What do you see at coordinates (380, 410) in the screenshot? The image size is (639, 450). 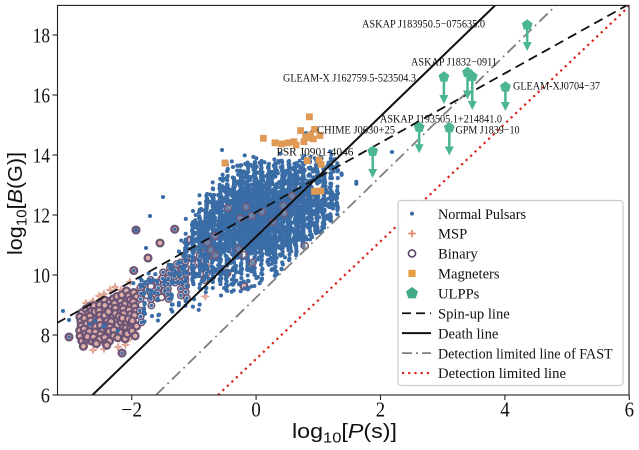 I see `svg-text: 2` at bounding box center [380, 410].